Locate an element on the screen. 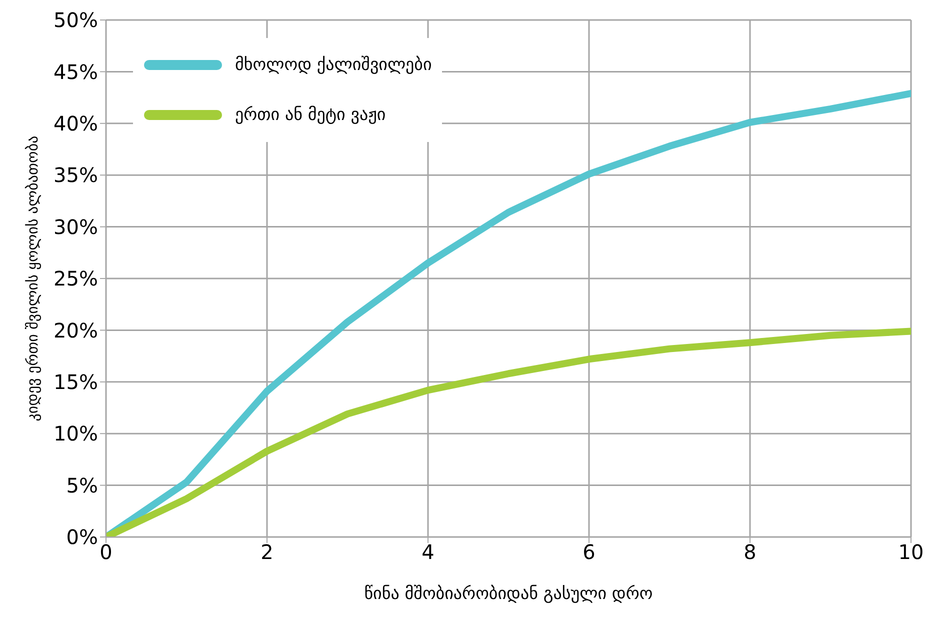 This screenshot has height=619, width=933. y-tick-label: 45% is located at coordinates (76, 72).